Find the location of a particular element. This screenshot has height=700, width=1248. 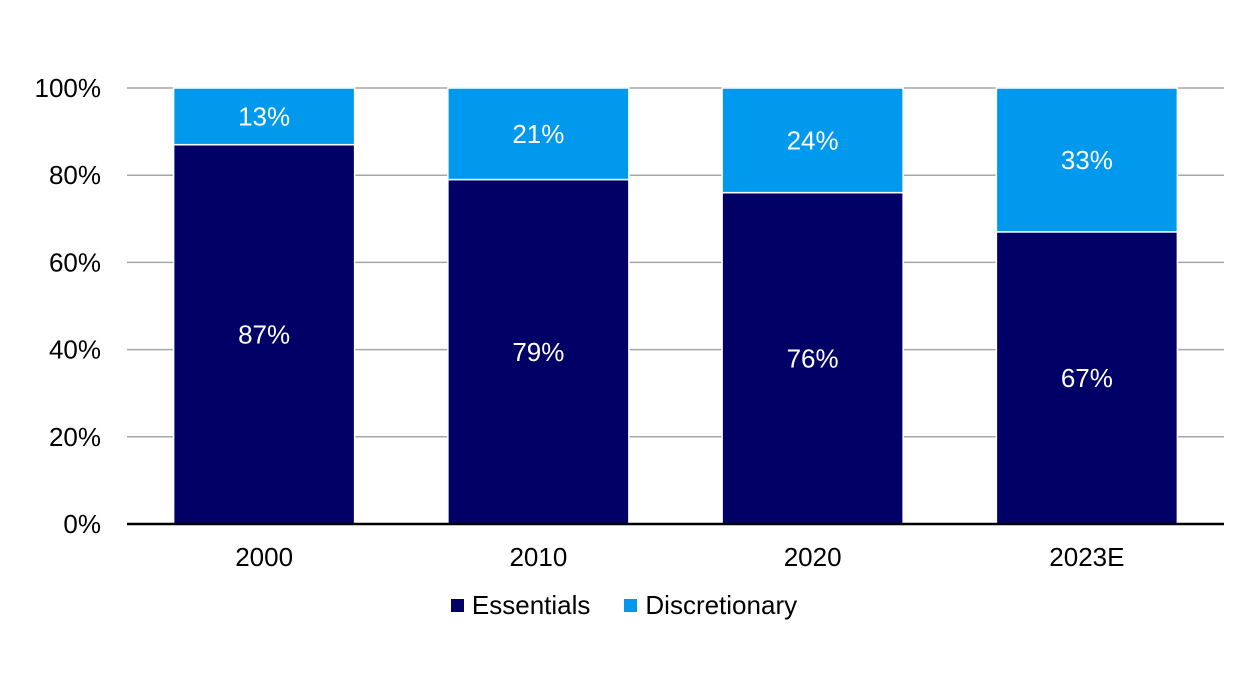

data-label: 13% is located at coordinates (264, 116).